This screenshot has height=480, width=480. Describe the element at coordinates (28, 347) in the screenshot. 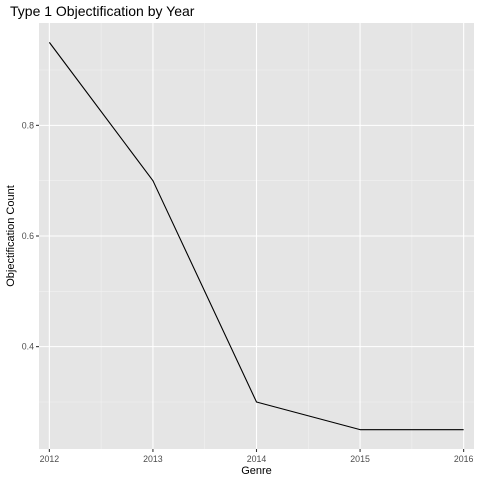

I see `y-tick-label: 0.4` at that location.